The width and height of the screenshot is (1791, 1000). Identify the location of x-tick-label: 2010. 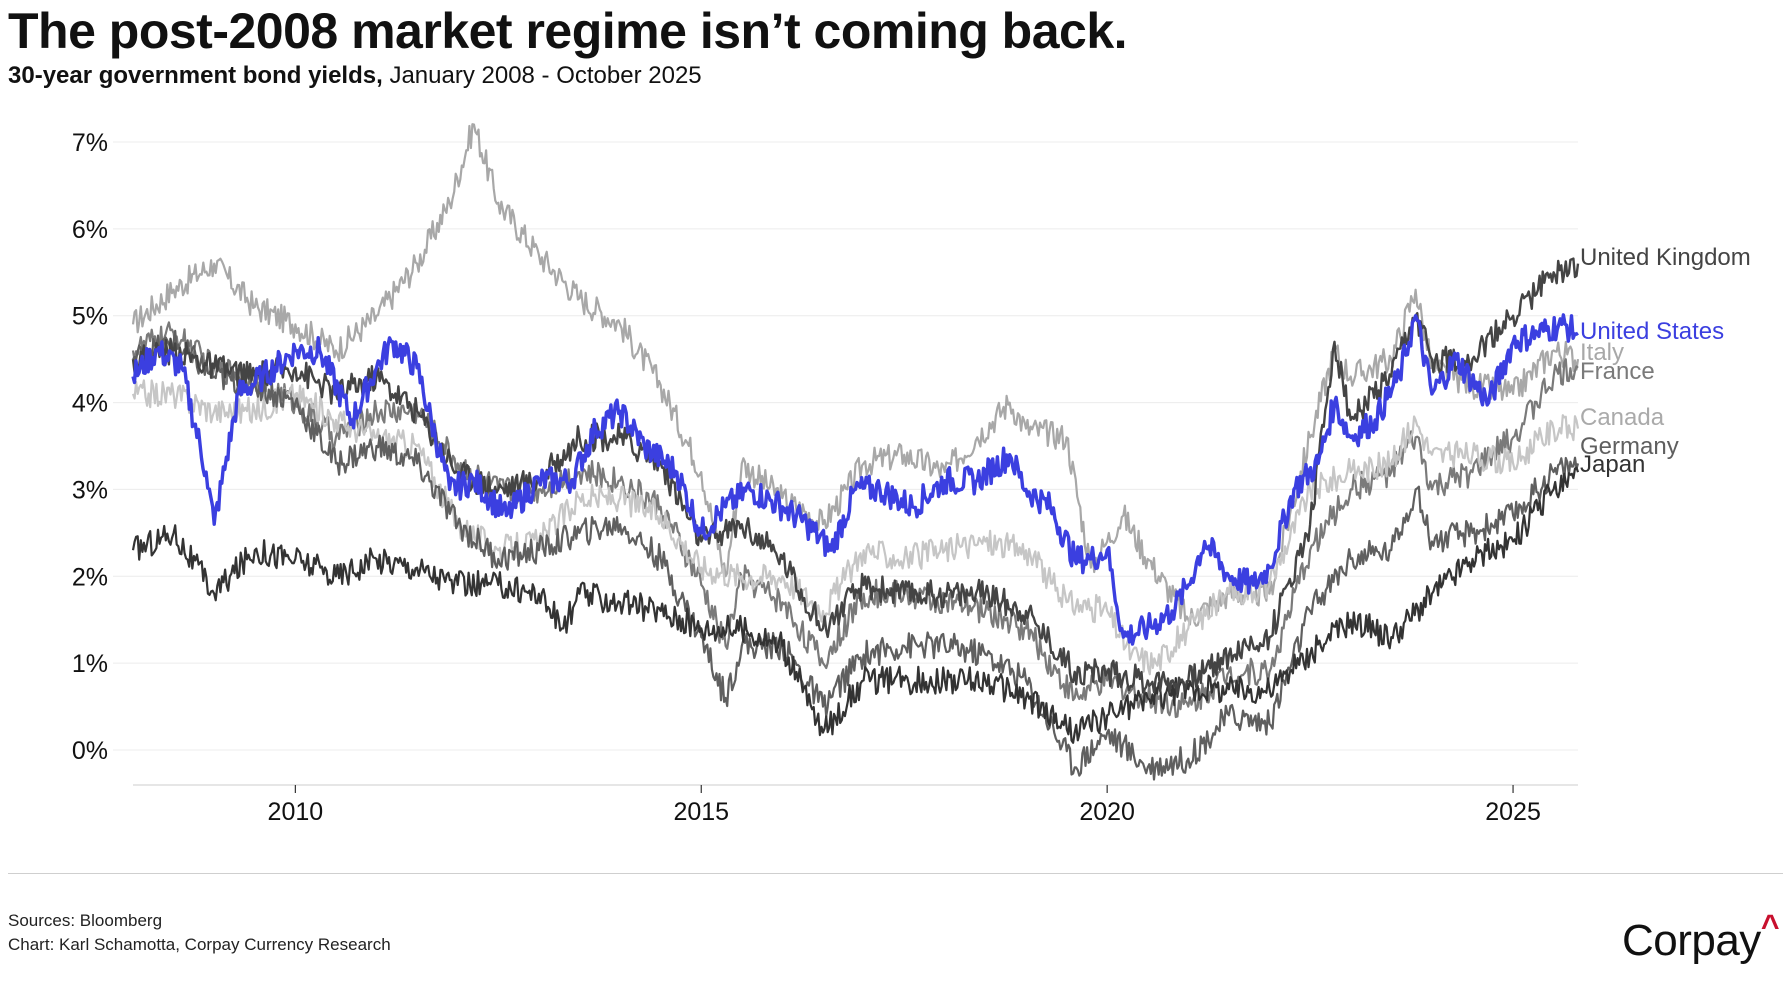
(296, 812).